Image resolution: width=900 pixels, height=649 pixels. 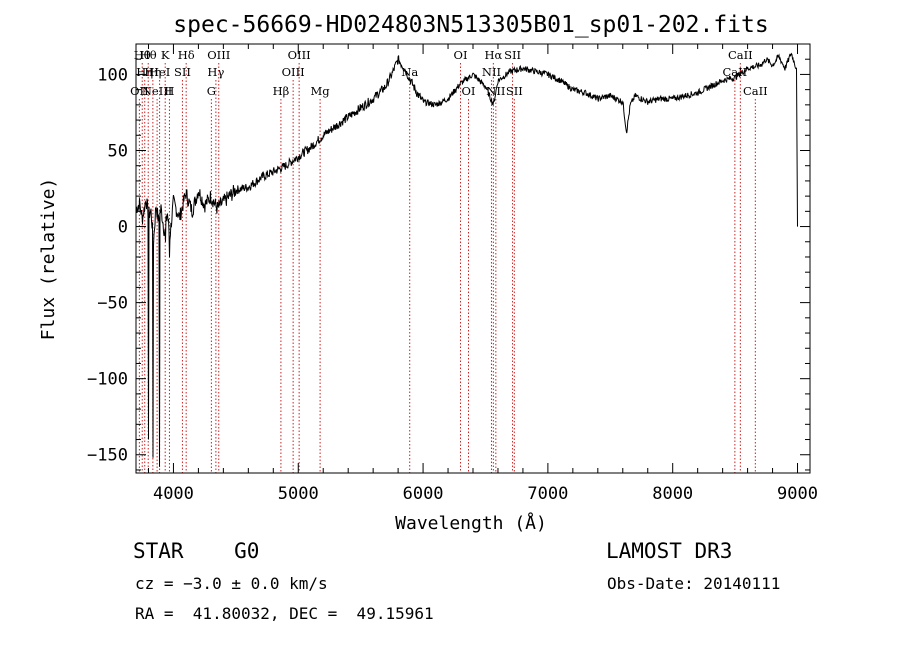 I want to click on line-label-16: OIII, so click(x=299, y=55).